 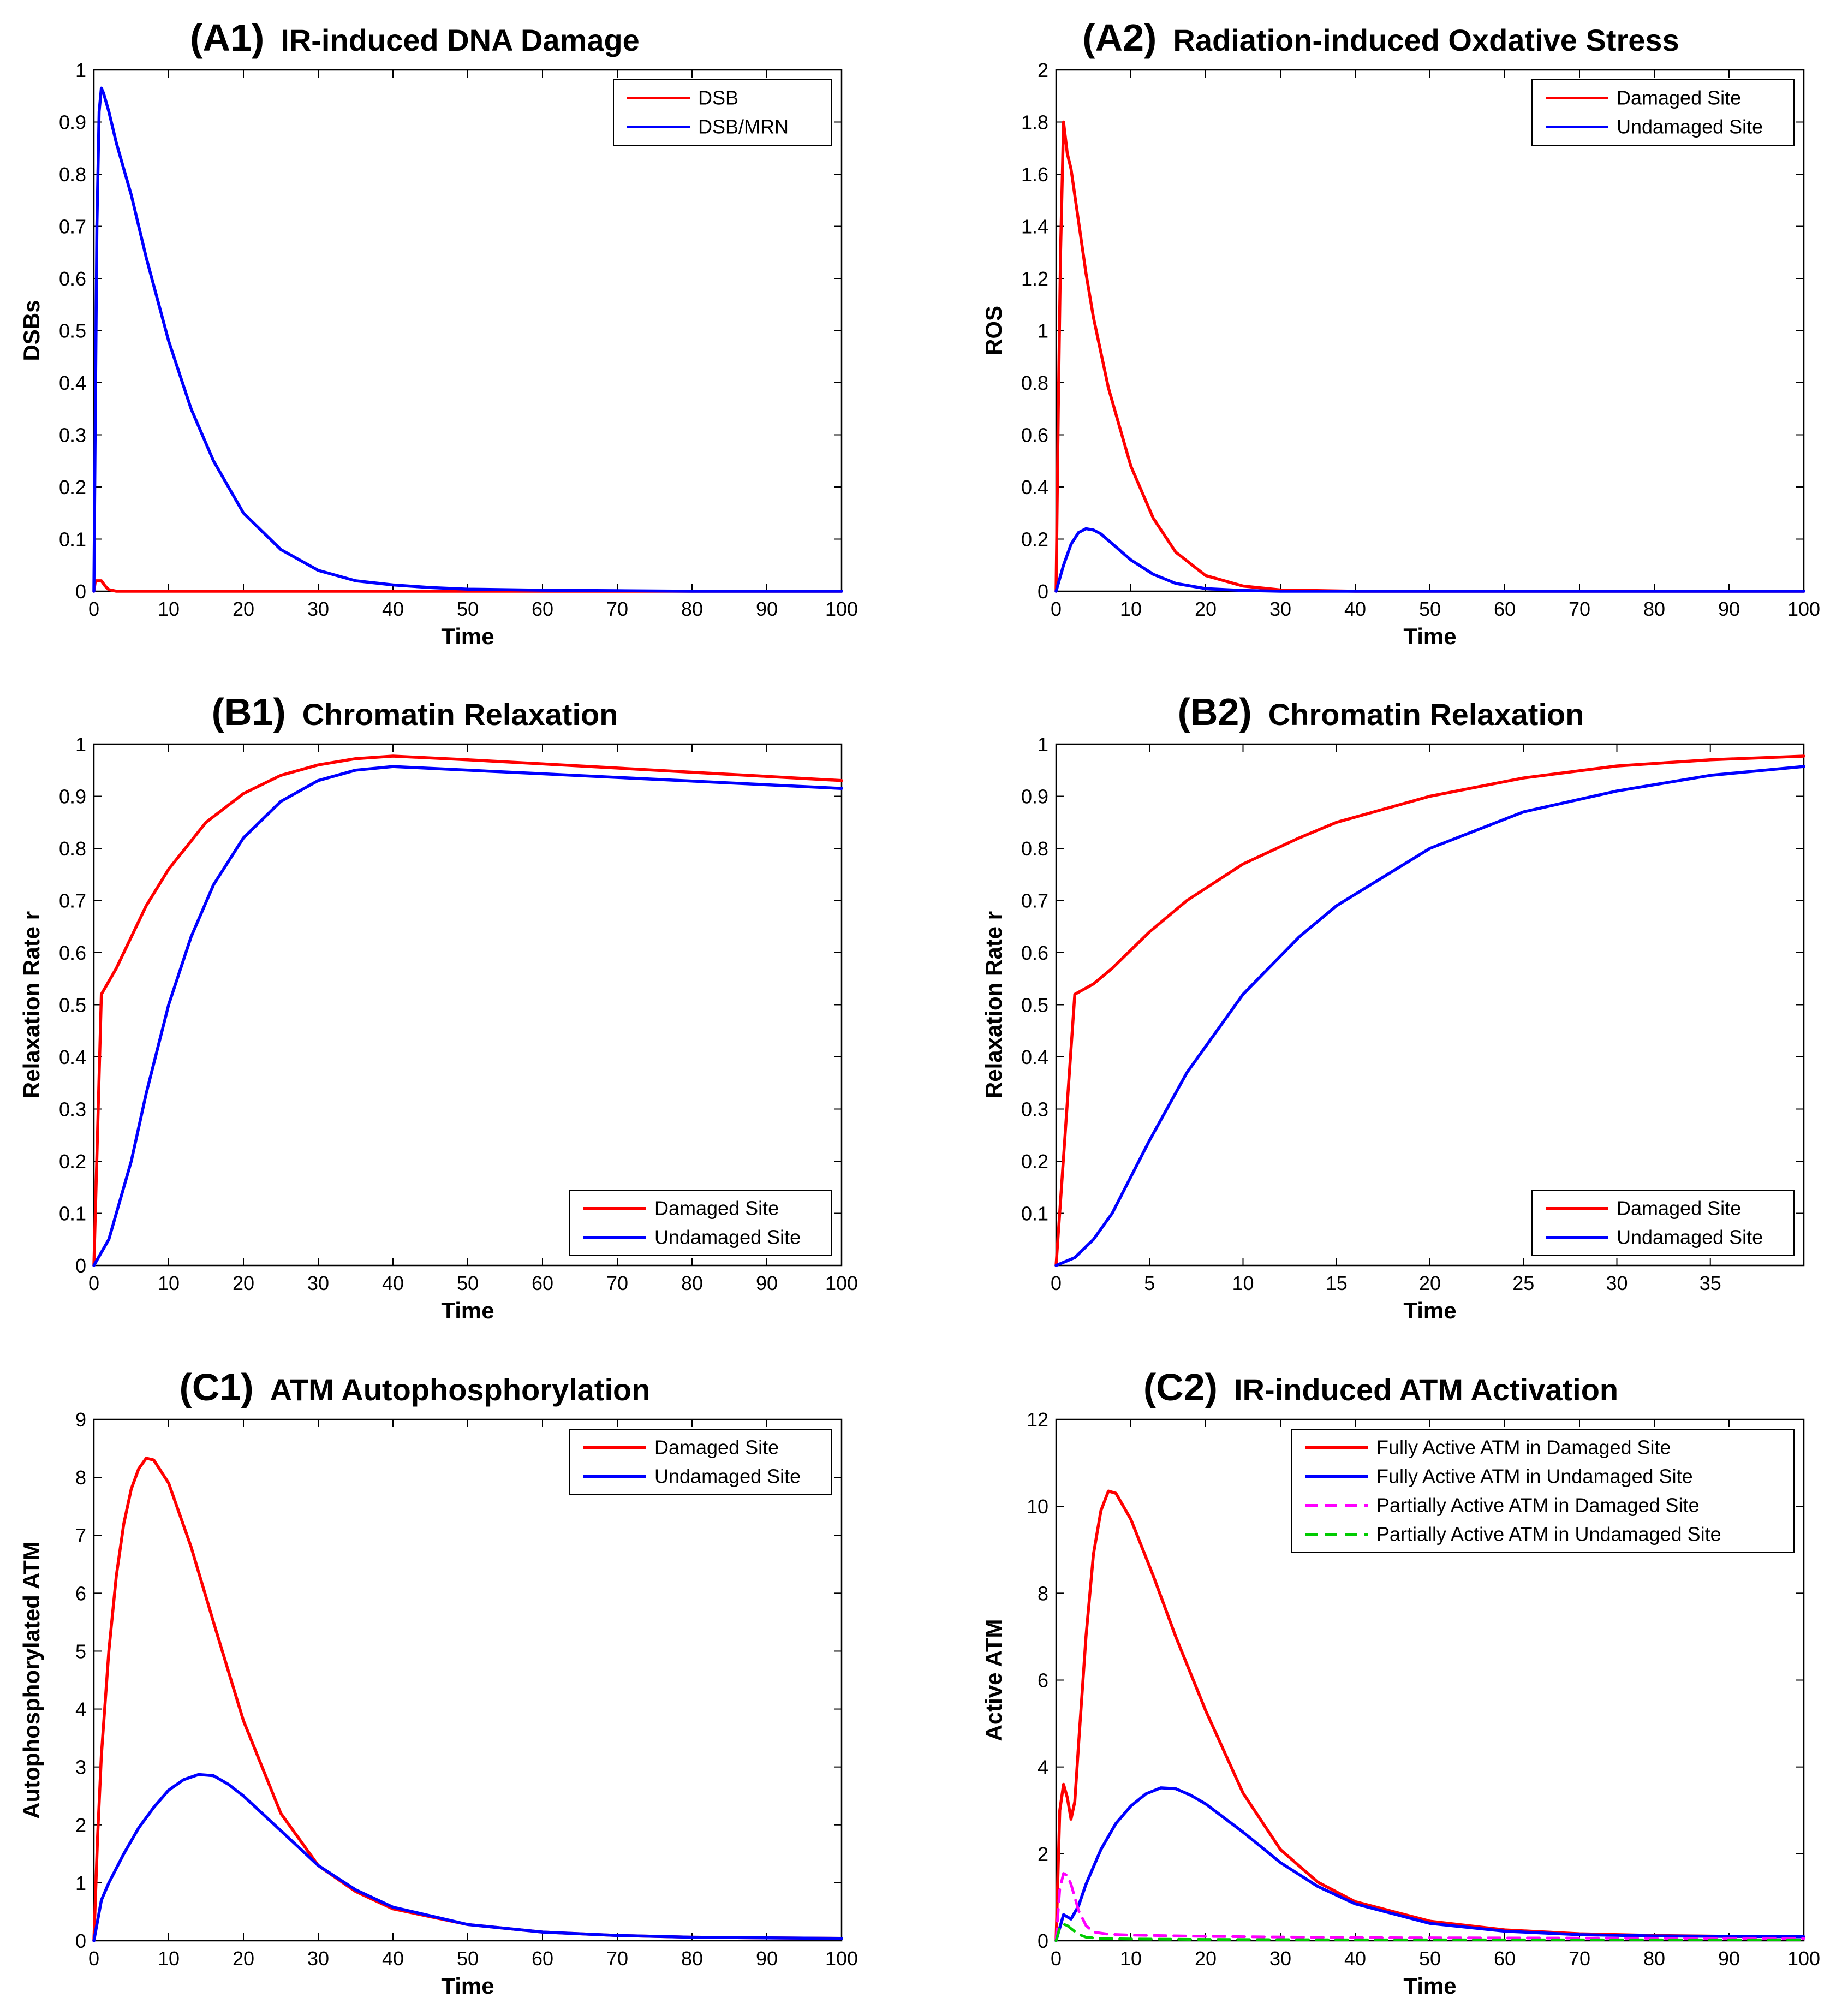 What do you see at coordinates (1034, 279) in the screenshot?
I see `y-tick-label: 1.2` at bounding box center [1034, 279].